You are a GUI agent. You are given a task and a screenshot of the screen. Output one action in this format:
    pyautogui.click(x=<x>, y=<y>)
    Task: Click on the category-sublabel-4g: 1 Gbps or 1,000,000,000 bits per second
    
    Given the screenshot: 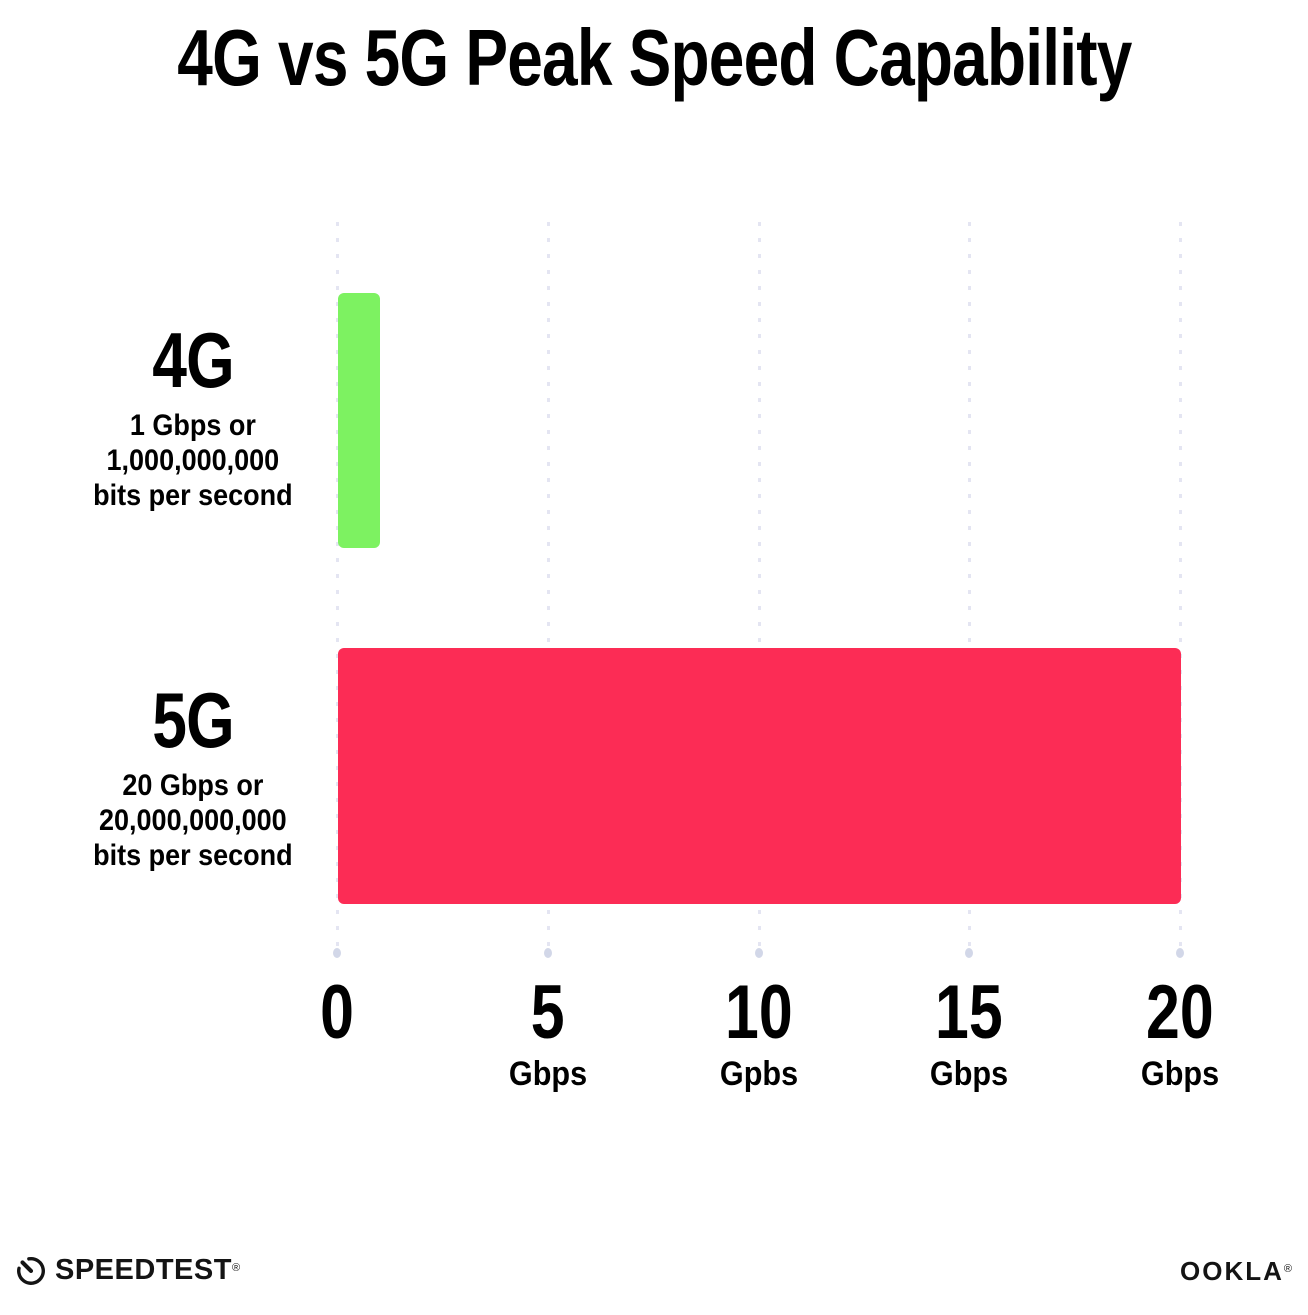 What is the action you would take?
    pyautogui.click(x=193, y=460)
    